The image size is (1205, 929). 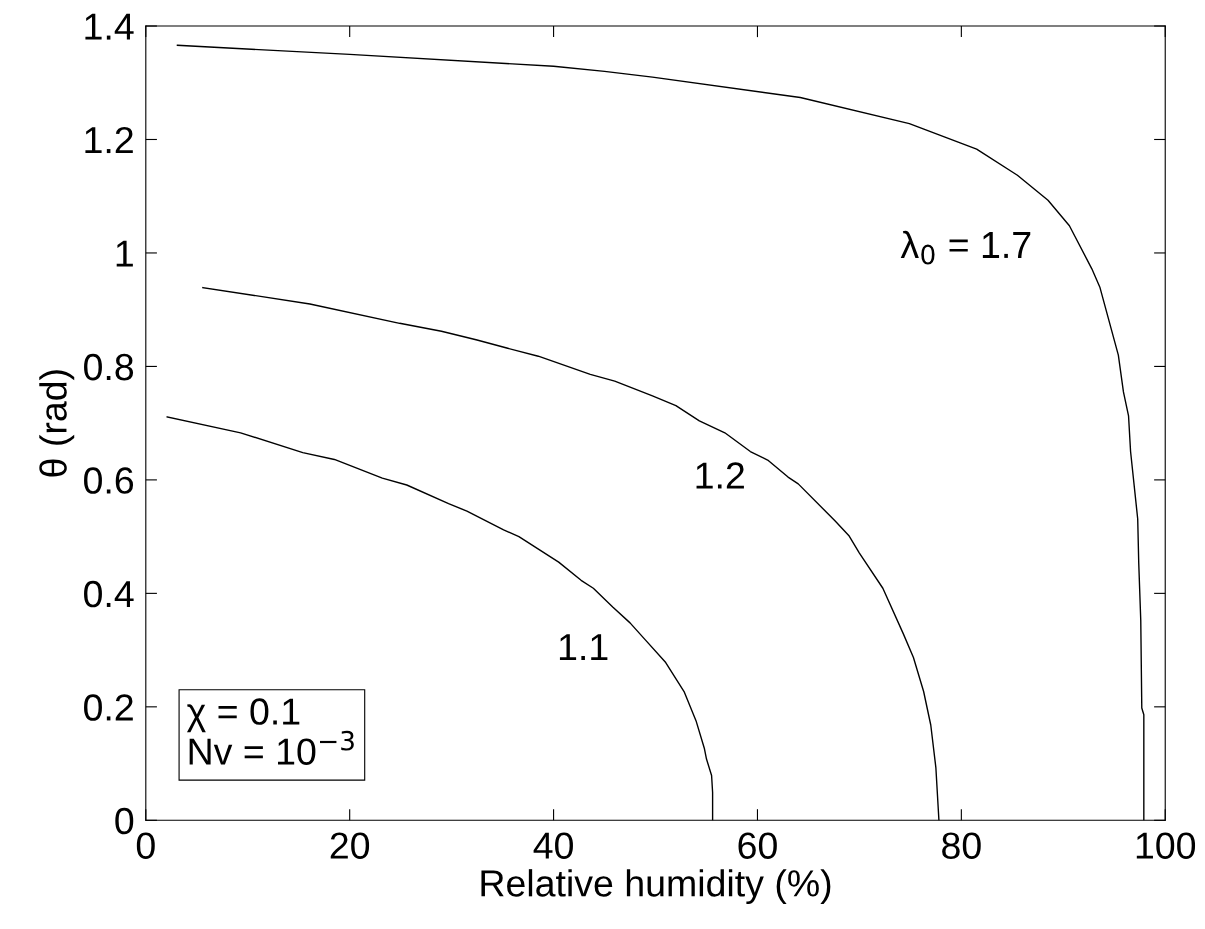 I want to click on y-tick-label: 1, so click(x=124, y=253).